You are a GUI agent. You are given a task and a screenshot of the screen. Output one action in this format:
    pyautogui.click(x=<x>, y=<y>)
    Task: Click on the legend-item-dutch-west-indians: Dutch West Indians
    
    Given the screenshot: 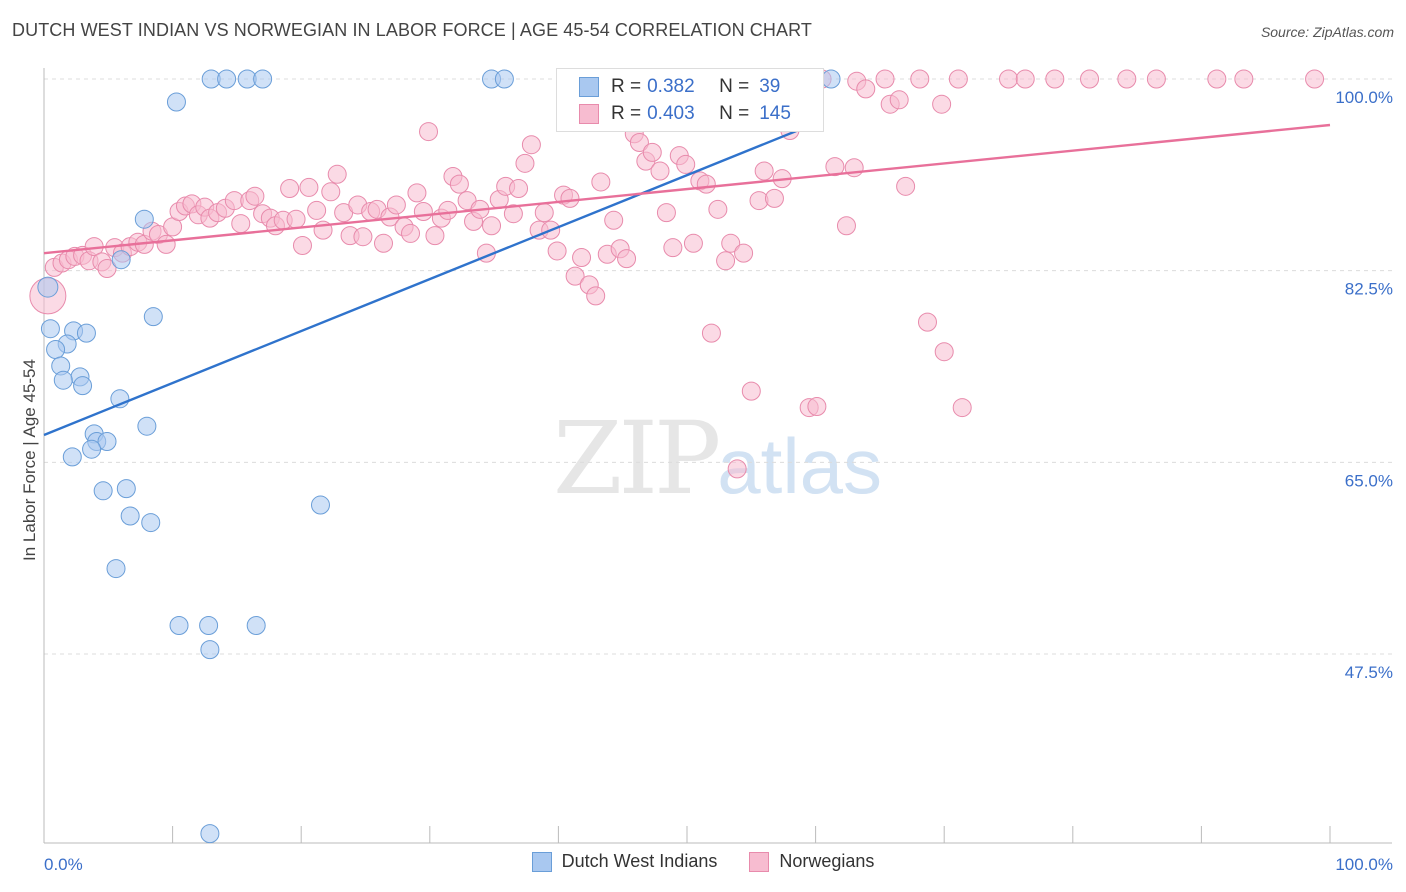 What is the action you would take?
    pyautogui.click(x=624, y=861)
    